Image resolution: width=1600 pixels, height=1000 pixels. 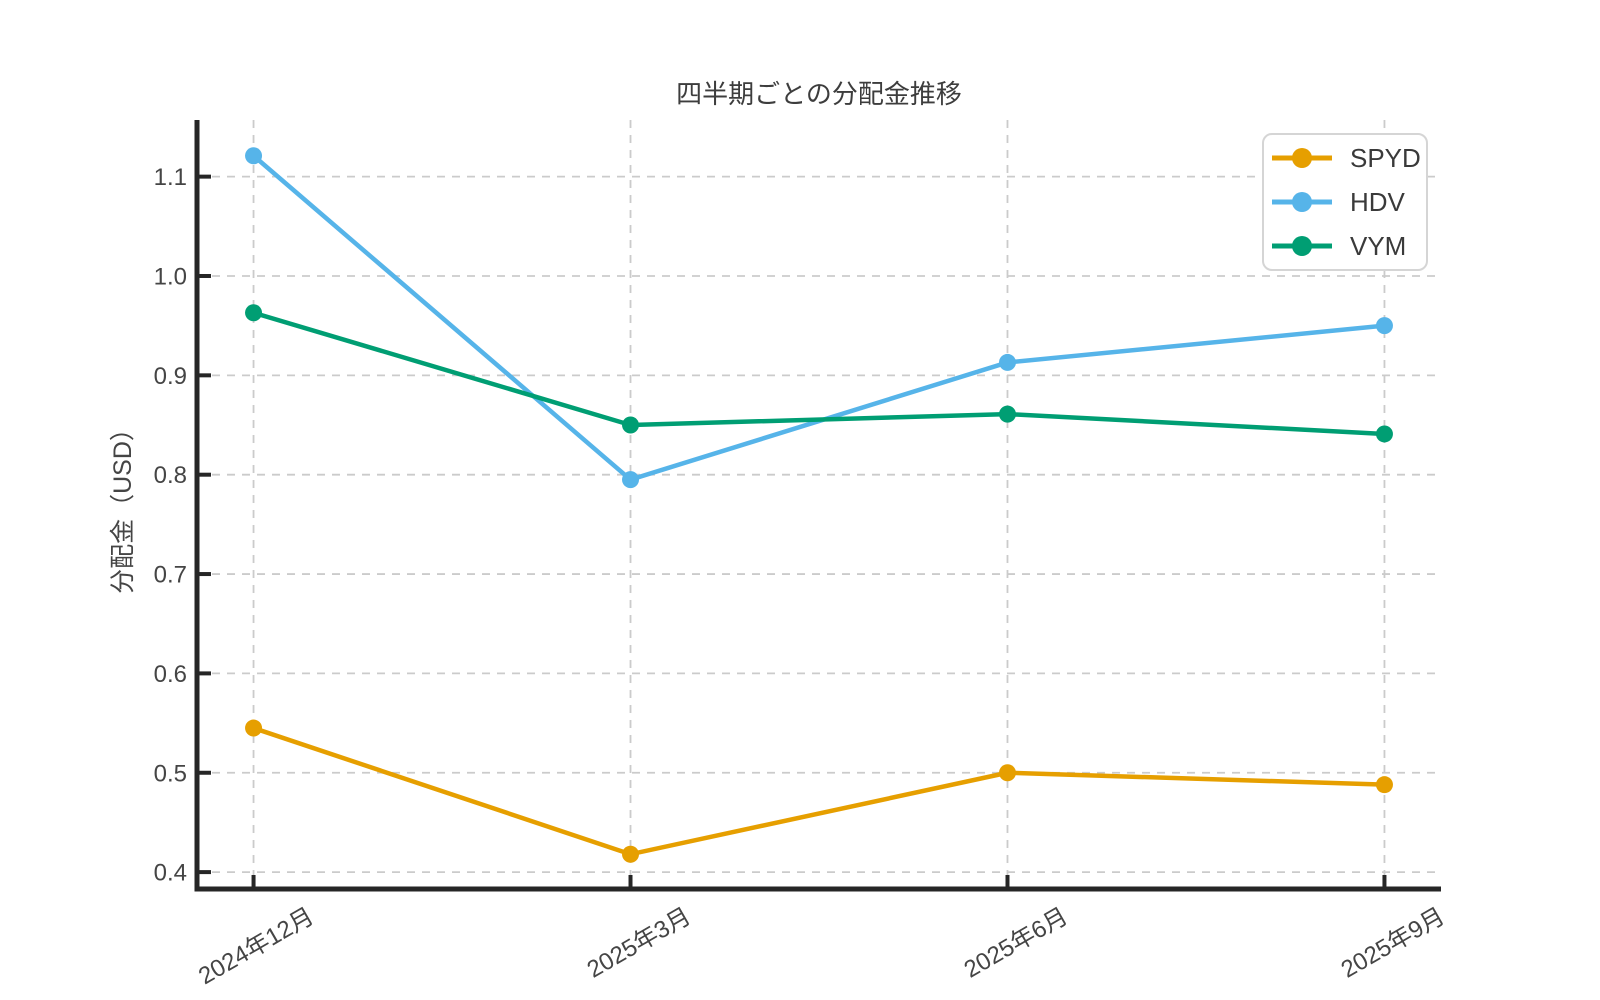 I want to click on y-tick-label: 0.6, so click(x=170, y=674).